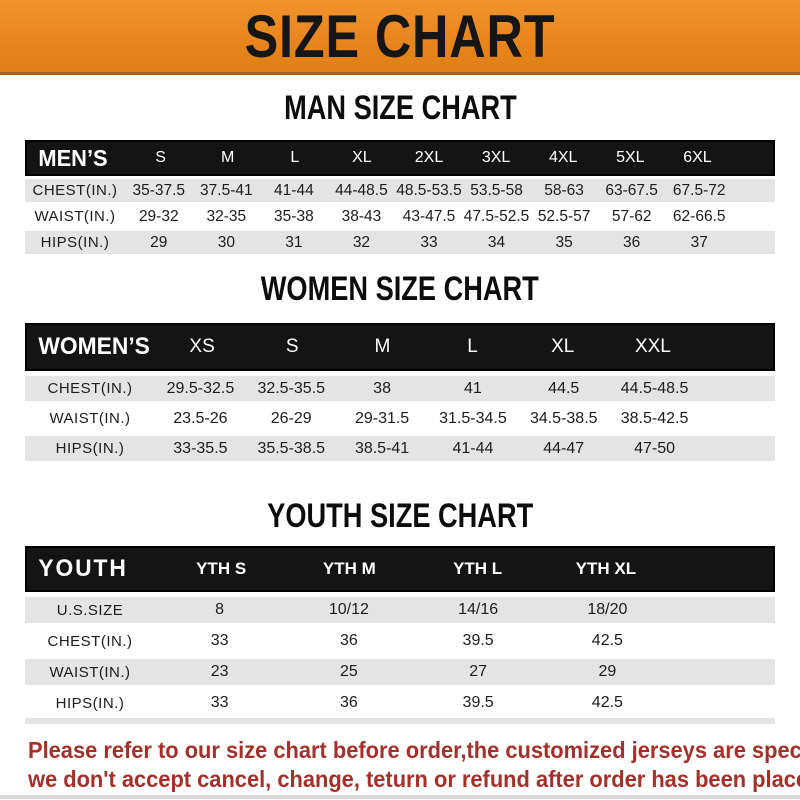 This screenshot has width=800, height=800. What do you see at coordinates (200, 448) in the screenshot?
I see `table-cell: 33-35.5` at bounding box center [200, 448].